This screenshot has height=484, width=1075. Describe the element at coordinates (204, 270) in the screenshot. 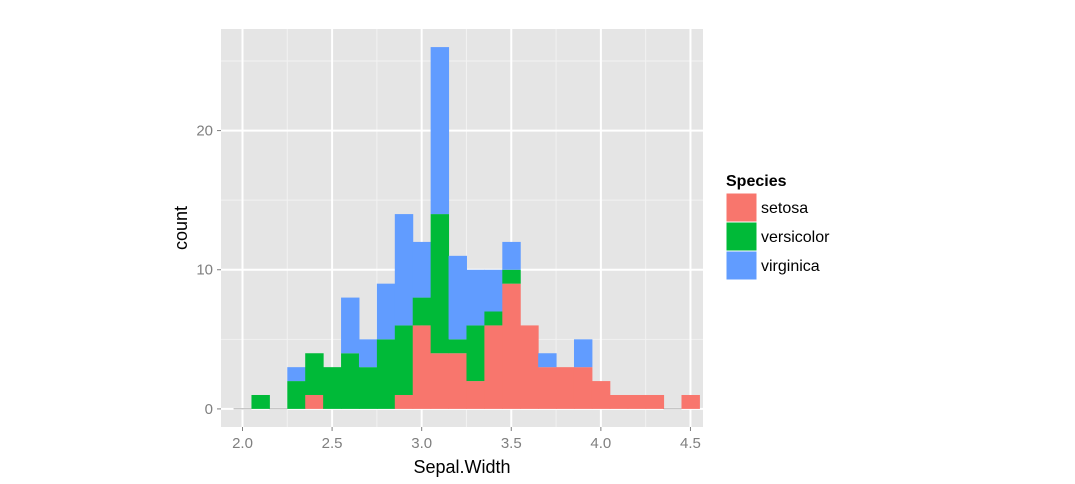

I see `y-tick-label: 10` at that location.